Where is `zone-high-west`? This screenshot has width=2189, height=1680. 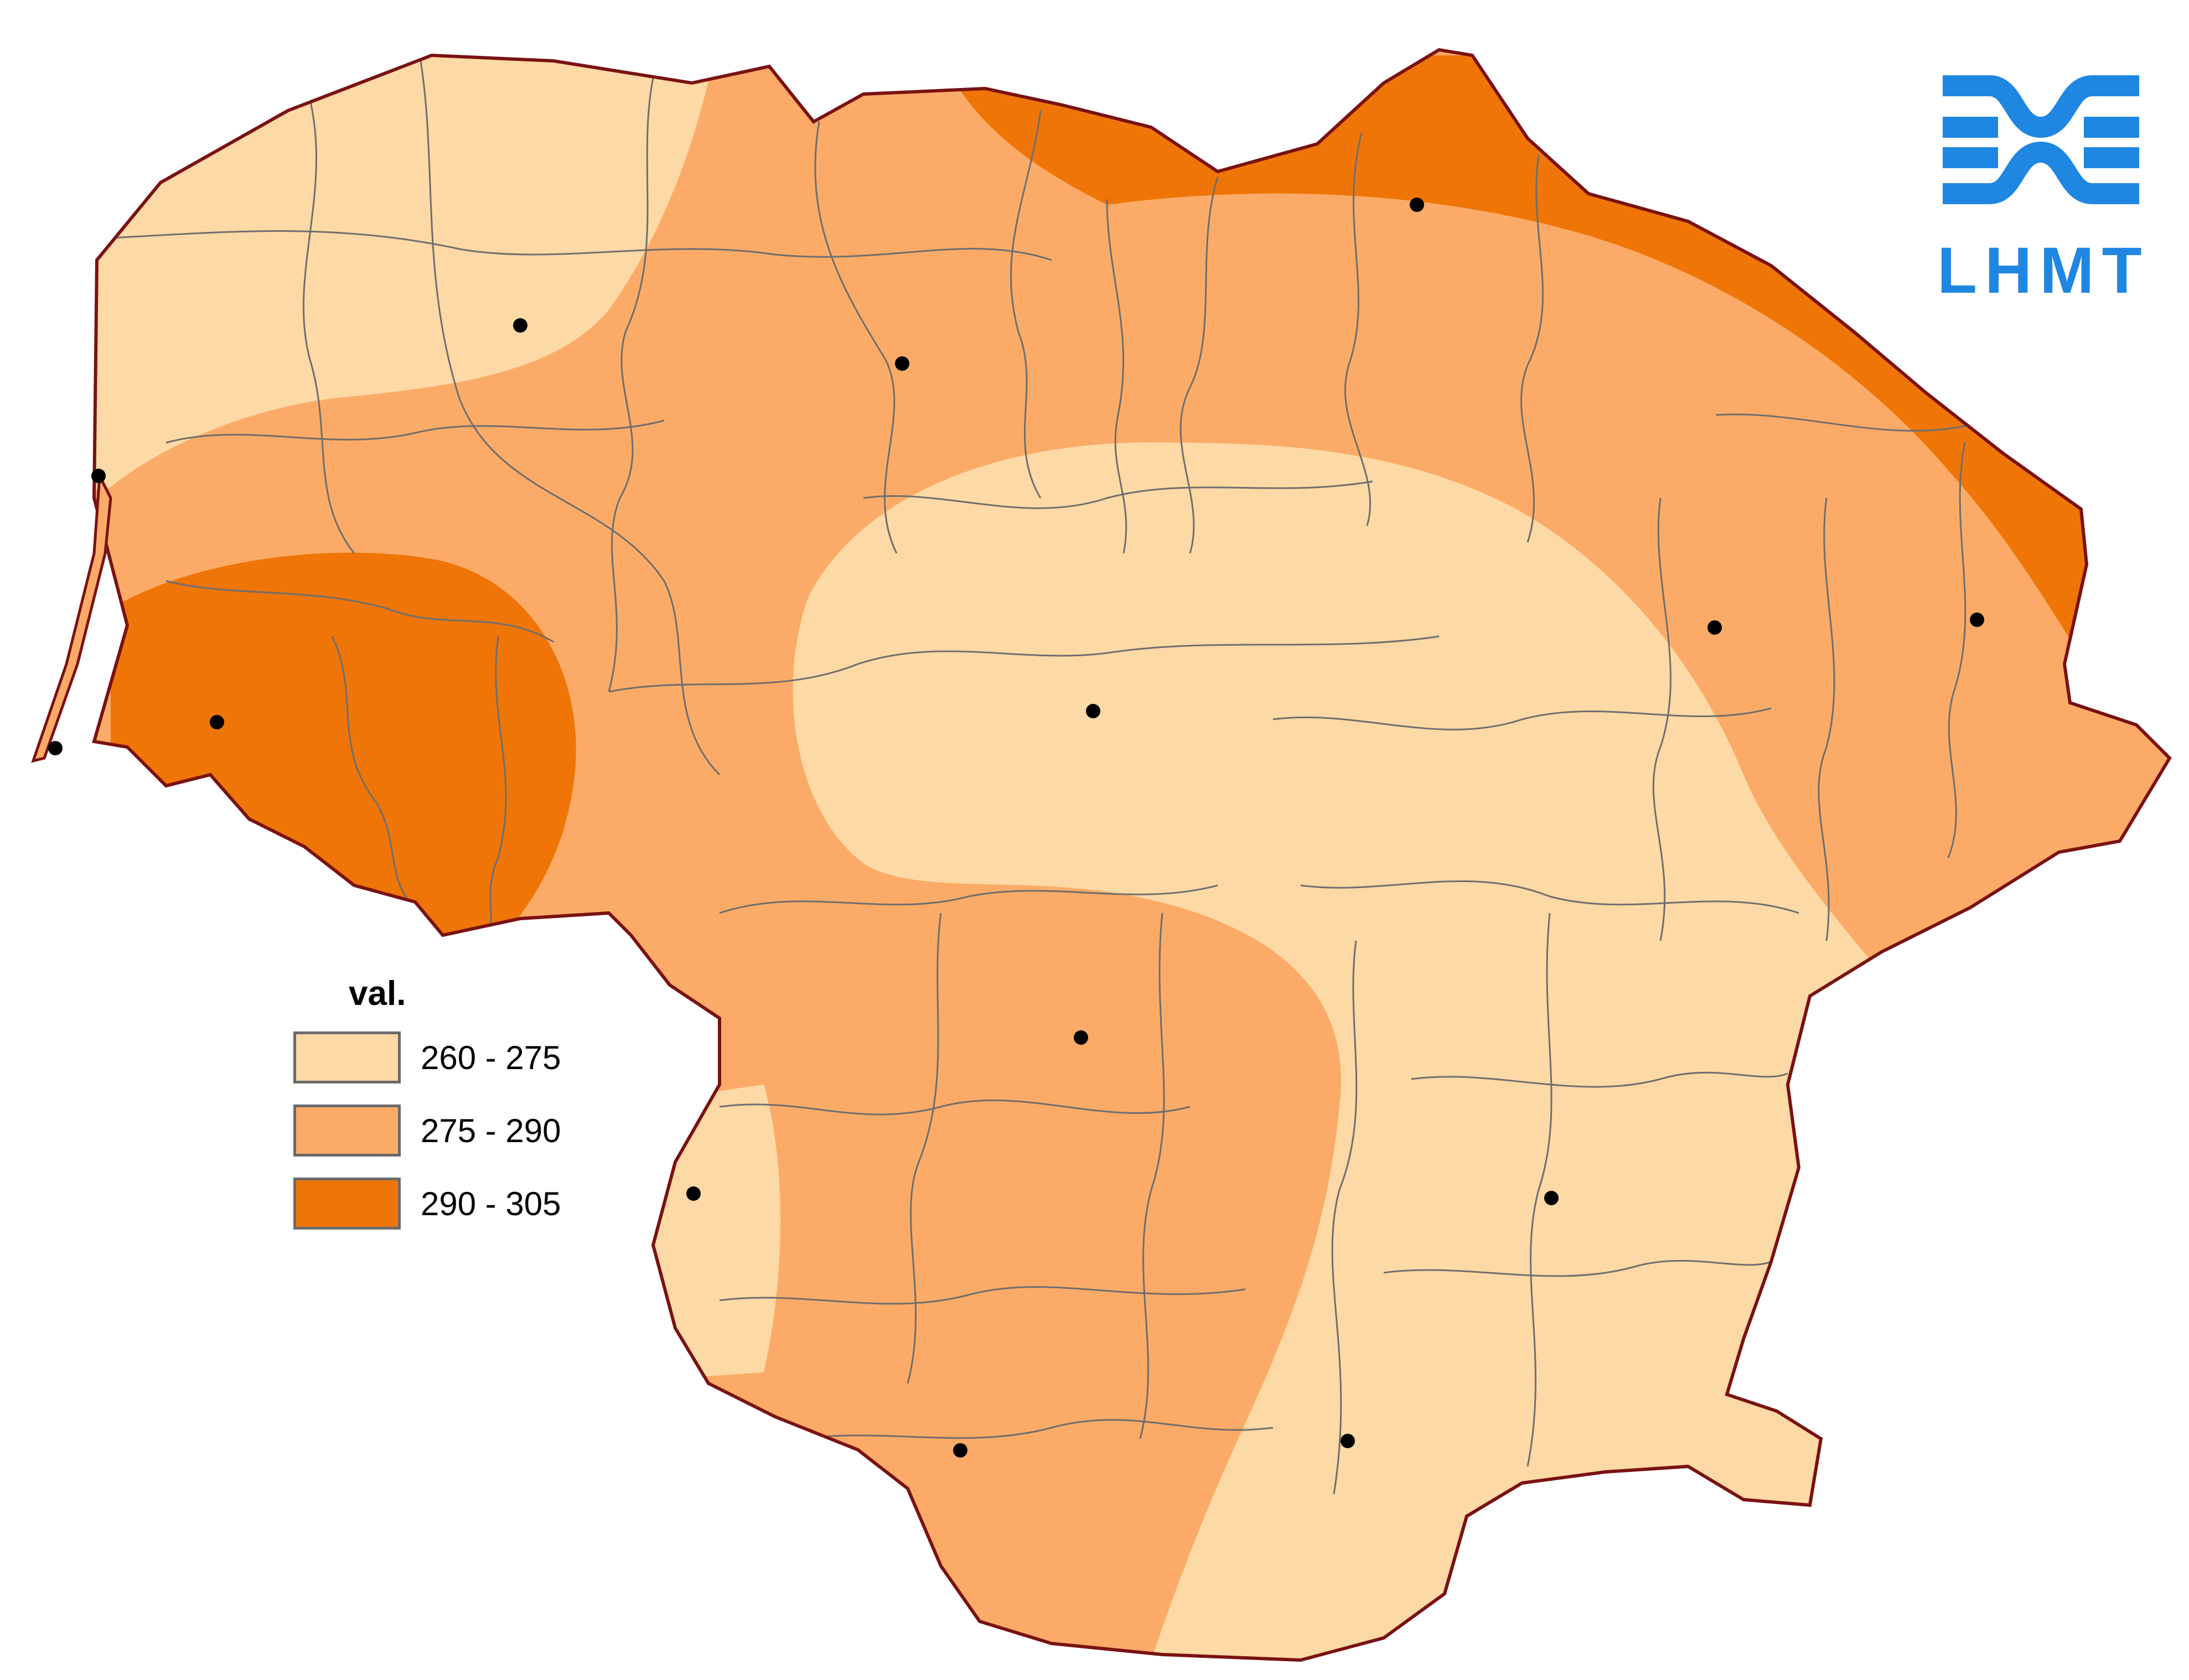 zone-high-west is located at coordinates (343, 746).